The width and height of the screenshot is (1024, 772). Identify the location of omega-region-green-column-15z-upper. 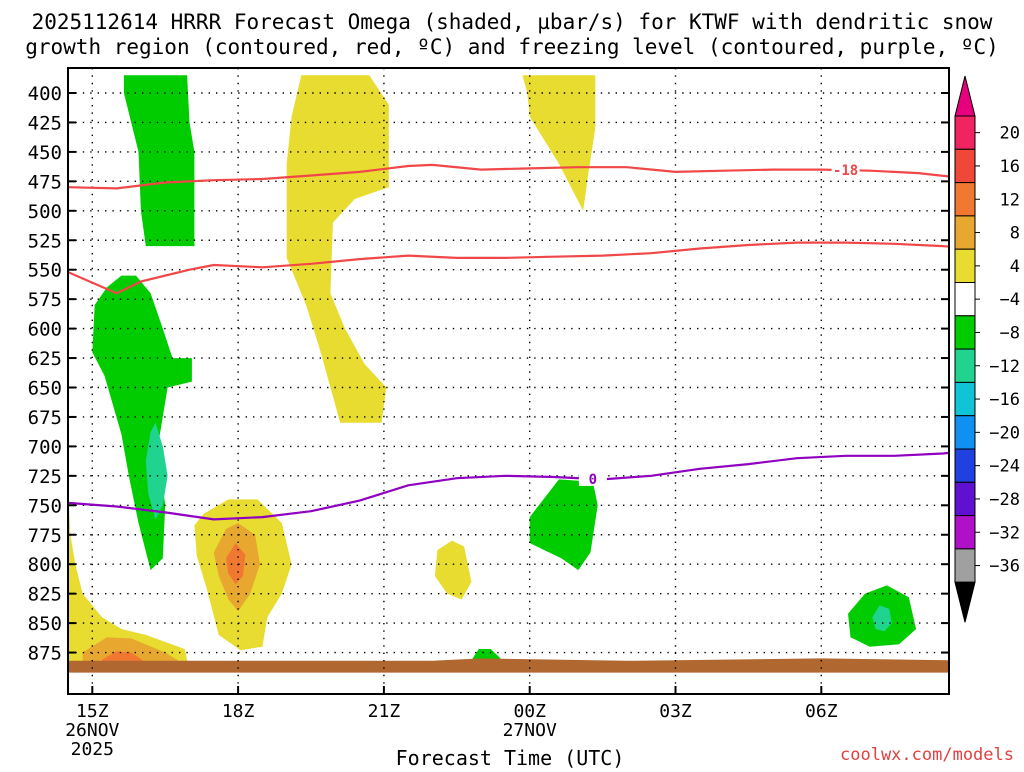
(159, 161).